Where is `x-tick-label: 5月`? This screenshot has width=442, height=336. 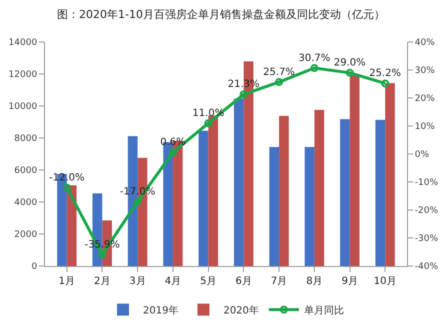
x-tick-label: 5月 is located at coordinates (208, 281).